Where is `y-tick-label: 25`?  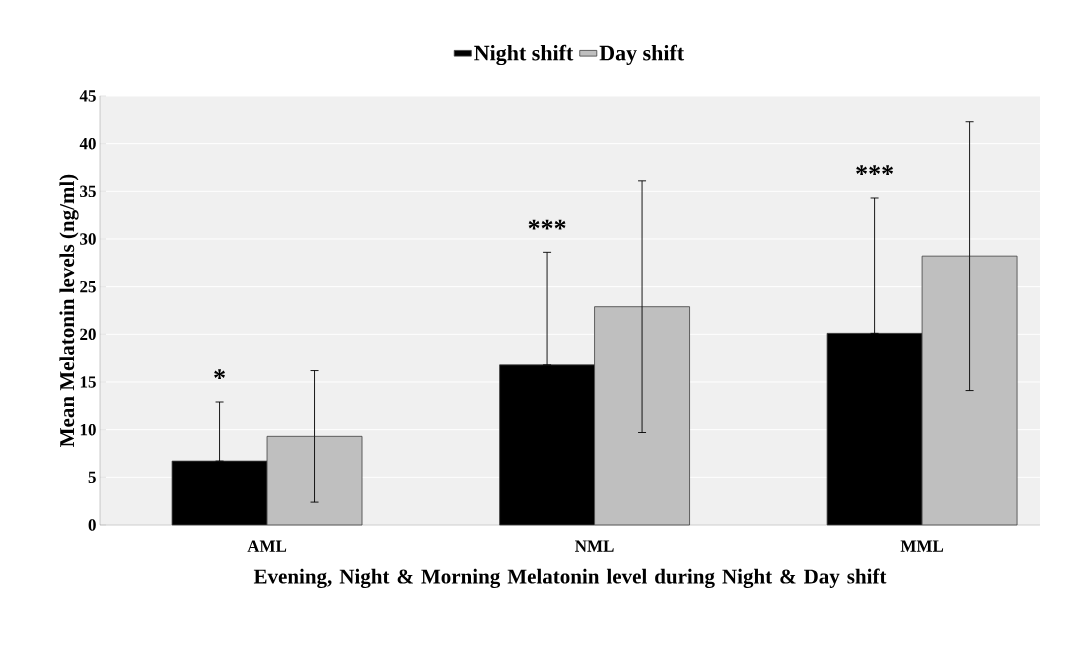 y-tick-label: 25 is located at coordinates (88, 286).